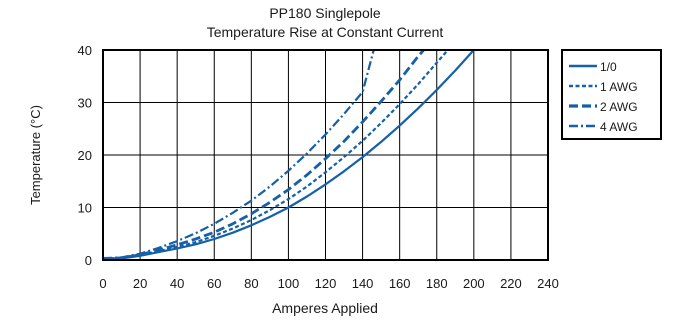 The image size is (676, 320). Describe the element at coordinates (177, 283) in the screenshot. I see `x-tick-label-2: 40` at that location.